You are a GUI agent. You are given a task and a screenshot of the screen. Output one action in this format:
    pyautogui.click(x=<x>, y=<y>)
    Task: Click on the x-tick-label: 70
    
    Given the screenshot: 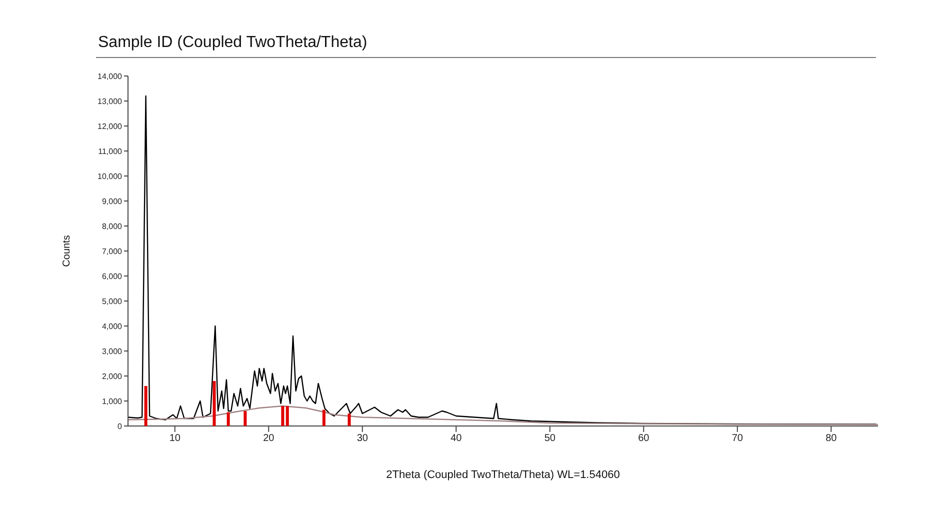 What is the action you would take?
    pyautogui.click(x=738, y=438)
    